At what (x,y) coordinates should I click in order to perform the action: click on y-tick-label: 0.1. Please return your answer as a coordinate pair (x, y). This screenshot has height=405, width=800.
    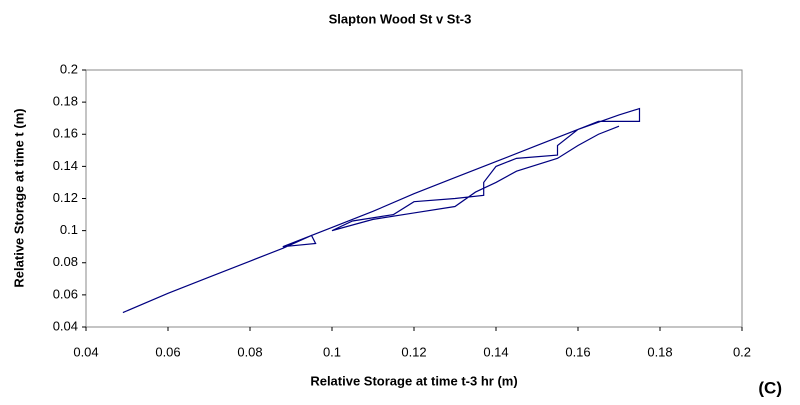
    Looking at the image, I should click on (69, 229).